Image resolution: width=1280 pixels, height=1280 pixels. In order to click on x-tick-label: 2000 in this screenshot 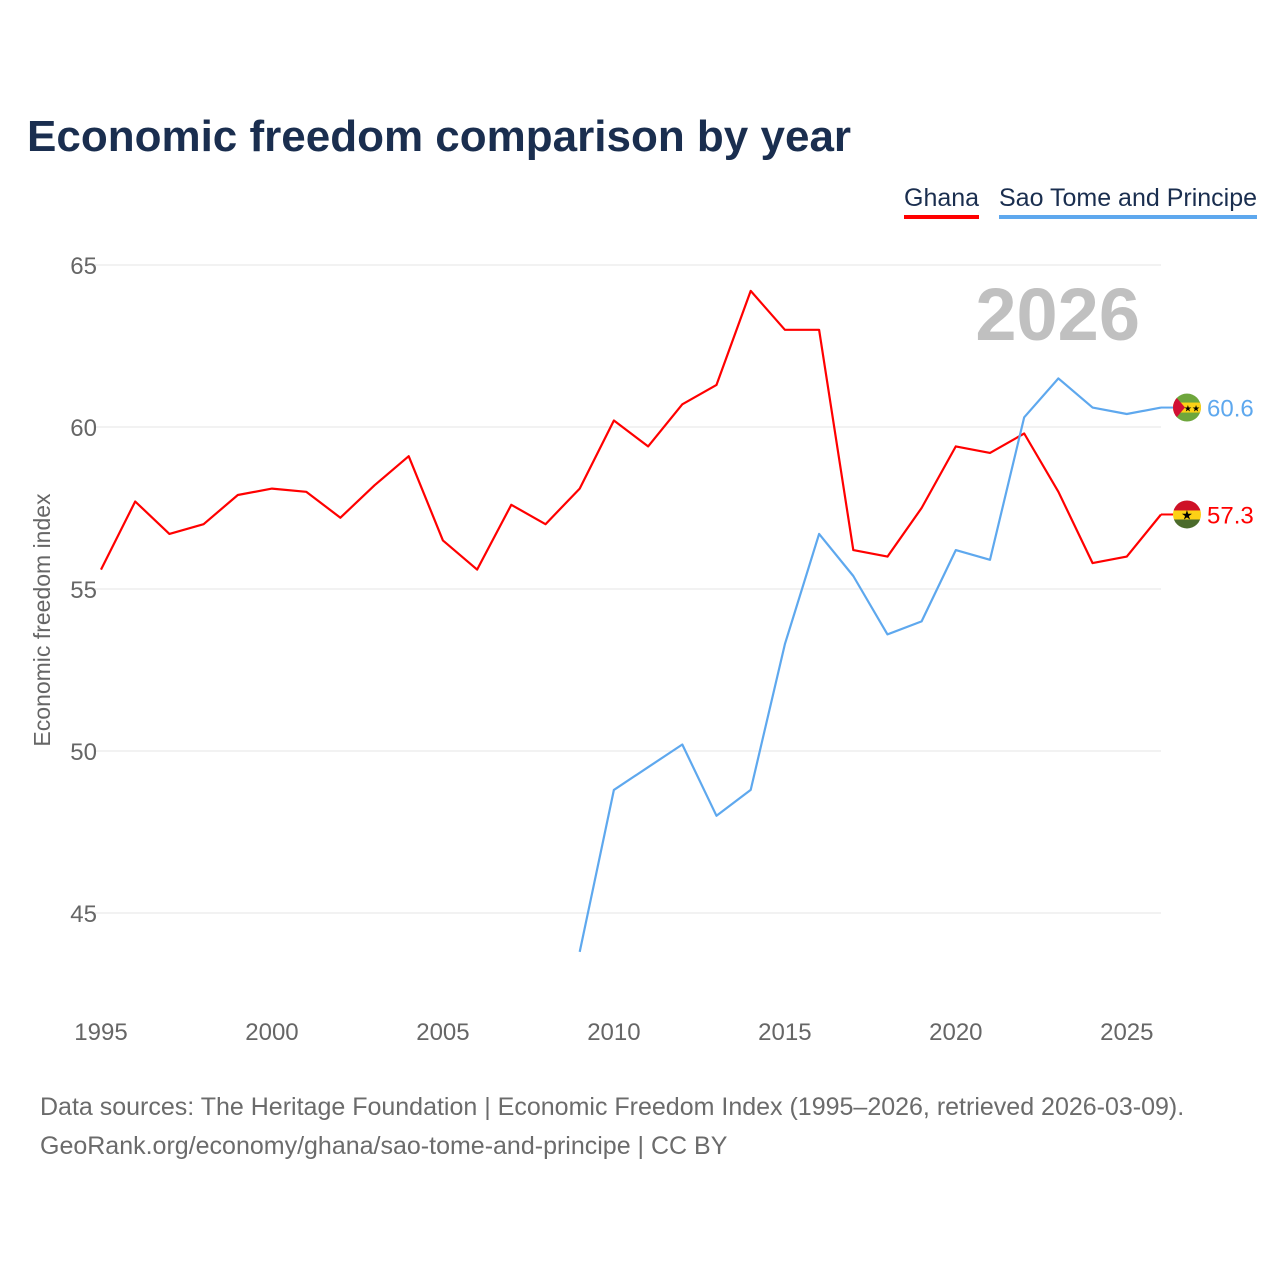, I will do `click(271, 1032)`.